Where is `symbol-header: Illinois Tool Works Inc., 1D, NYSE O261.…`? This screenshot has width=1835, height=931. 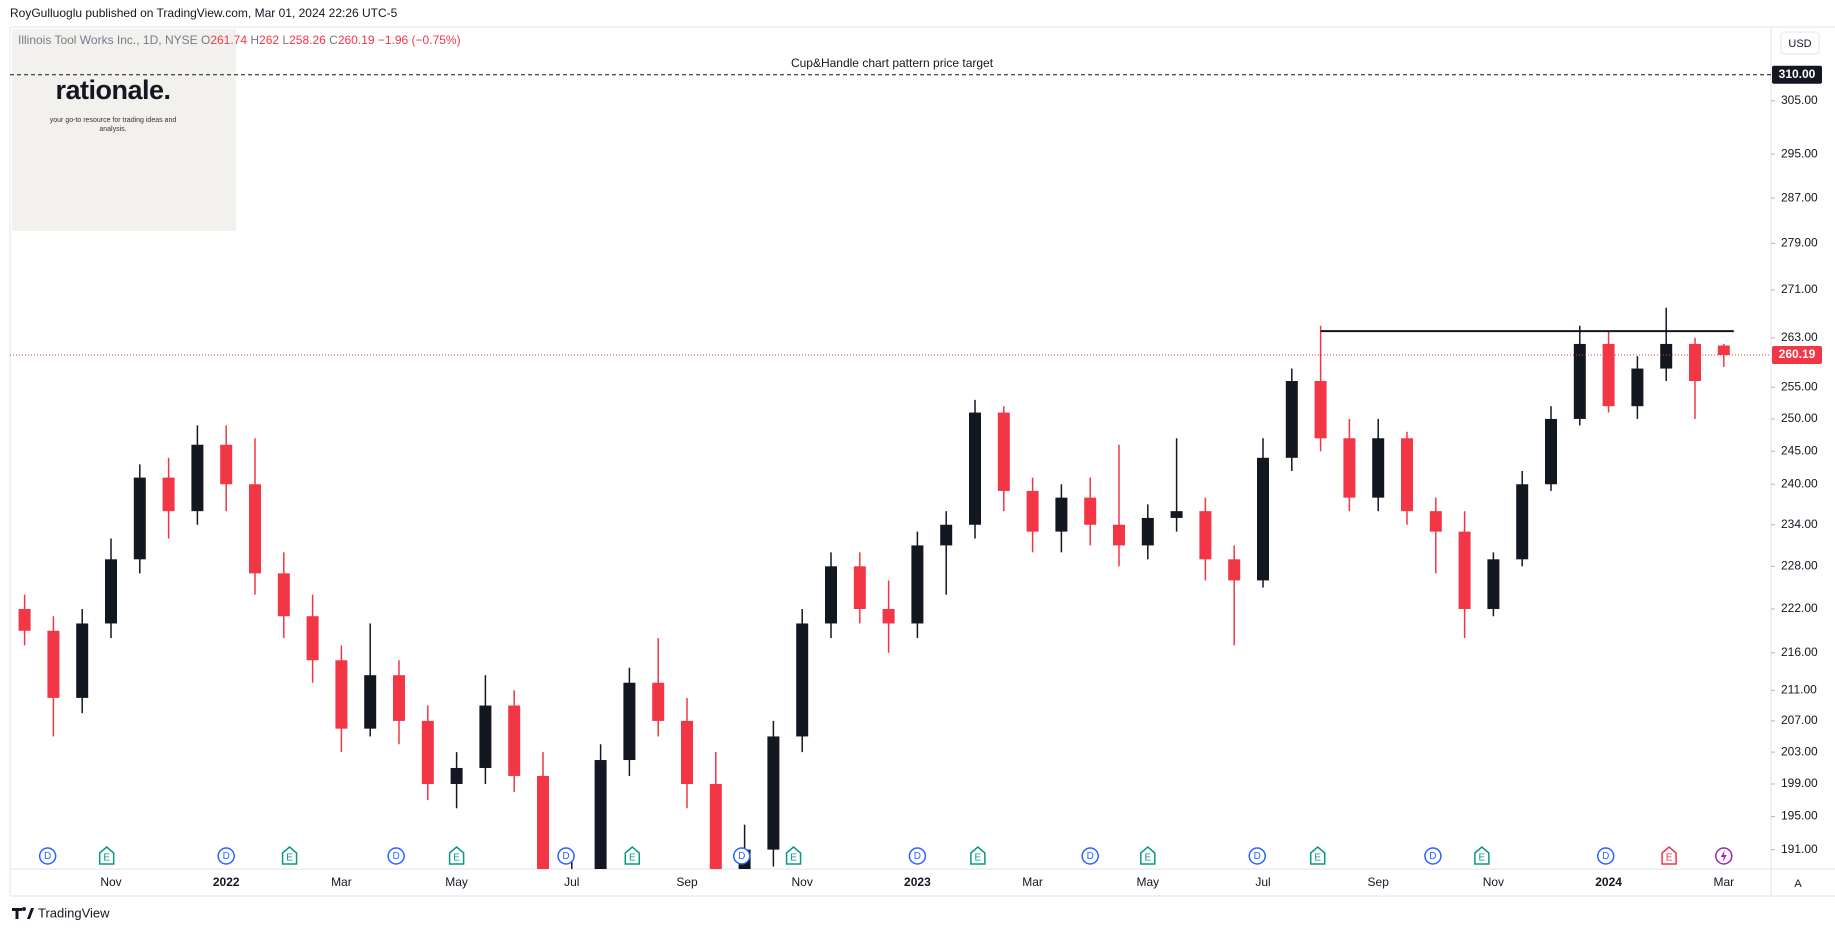 symbol-header: Illinois Tool Works Inc., 1D, NYSE O261.… is located at coordinates (241, 40).